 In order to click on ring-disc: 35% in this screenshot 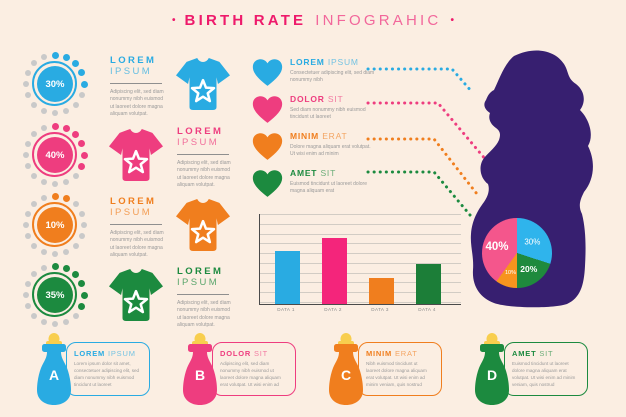, I will do `click(55, 295)`.